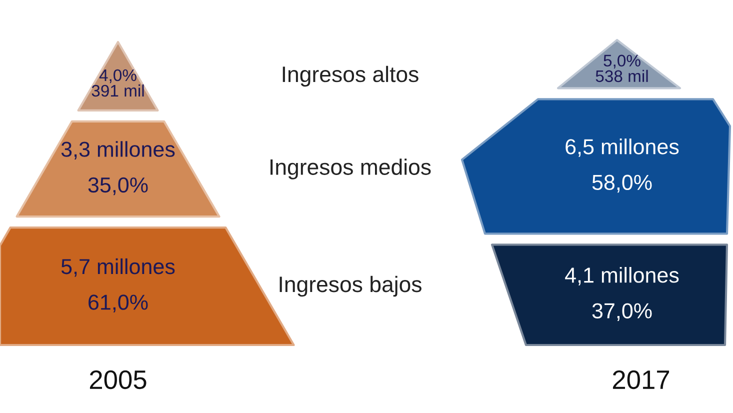 The image size is (733, 413). I want to click on data-label: 4,1 millones 37,0%, so click(622, 293).